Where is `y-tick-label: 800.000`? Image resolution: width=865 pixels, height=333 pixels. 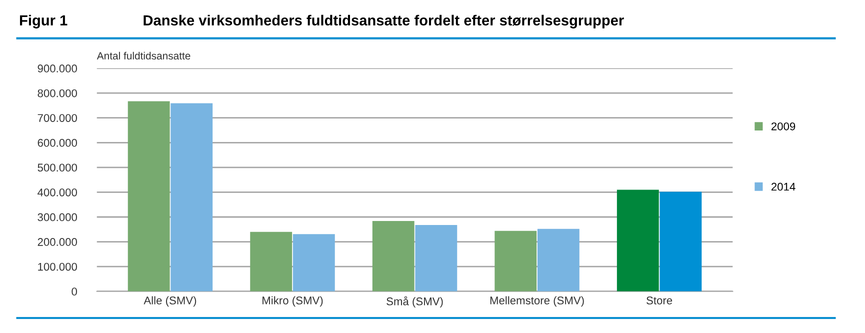
y-tick-label: 800.000 is located at coordinates (58, 93).